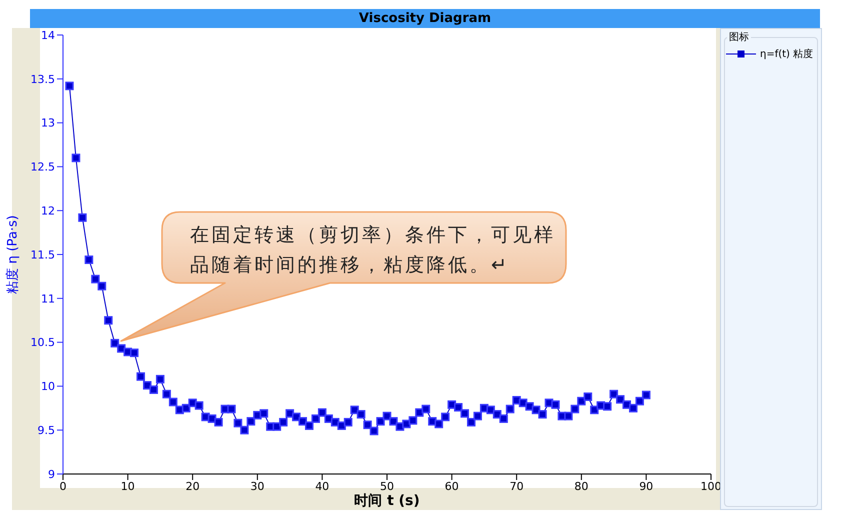 The image size is (849, 525). Describe the element at coordinates (42, 167) in the screenshot. I see `y-tick-label: 12.5` at that location.